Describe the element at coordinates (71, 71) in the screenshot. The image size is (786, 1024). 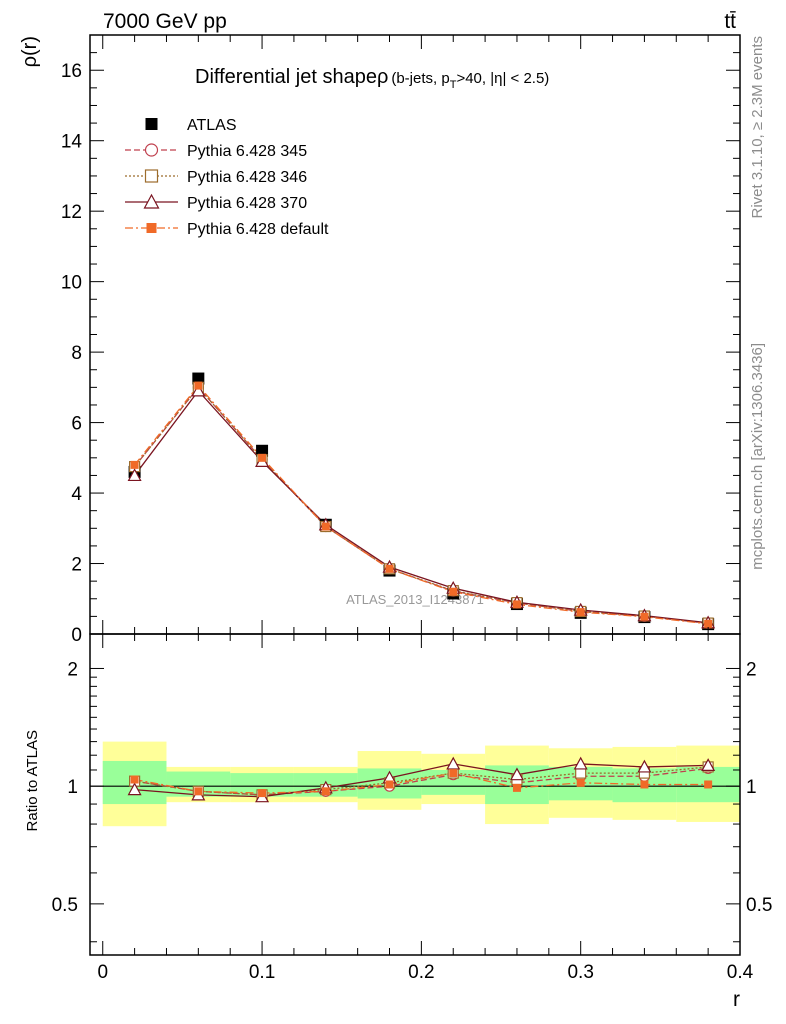
I see `y-tick-label: 16` at that location.